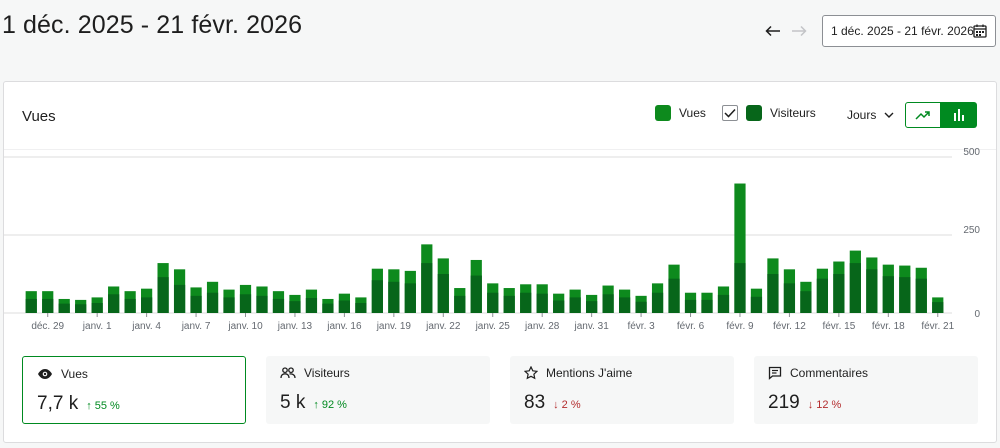 The height and width of the screenshot is (448, 1000). I want to click on bar-chart-icon, so click(958, 115).